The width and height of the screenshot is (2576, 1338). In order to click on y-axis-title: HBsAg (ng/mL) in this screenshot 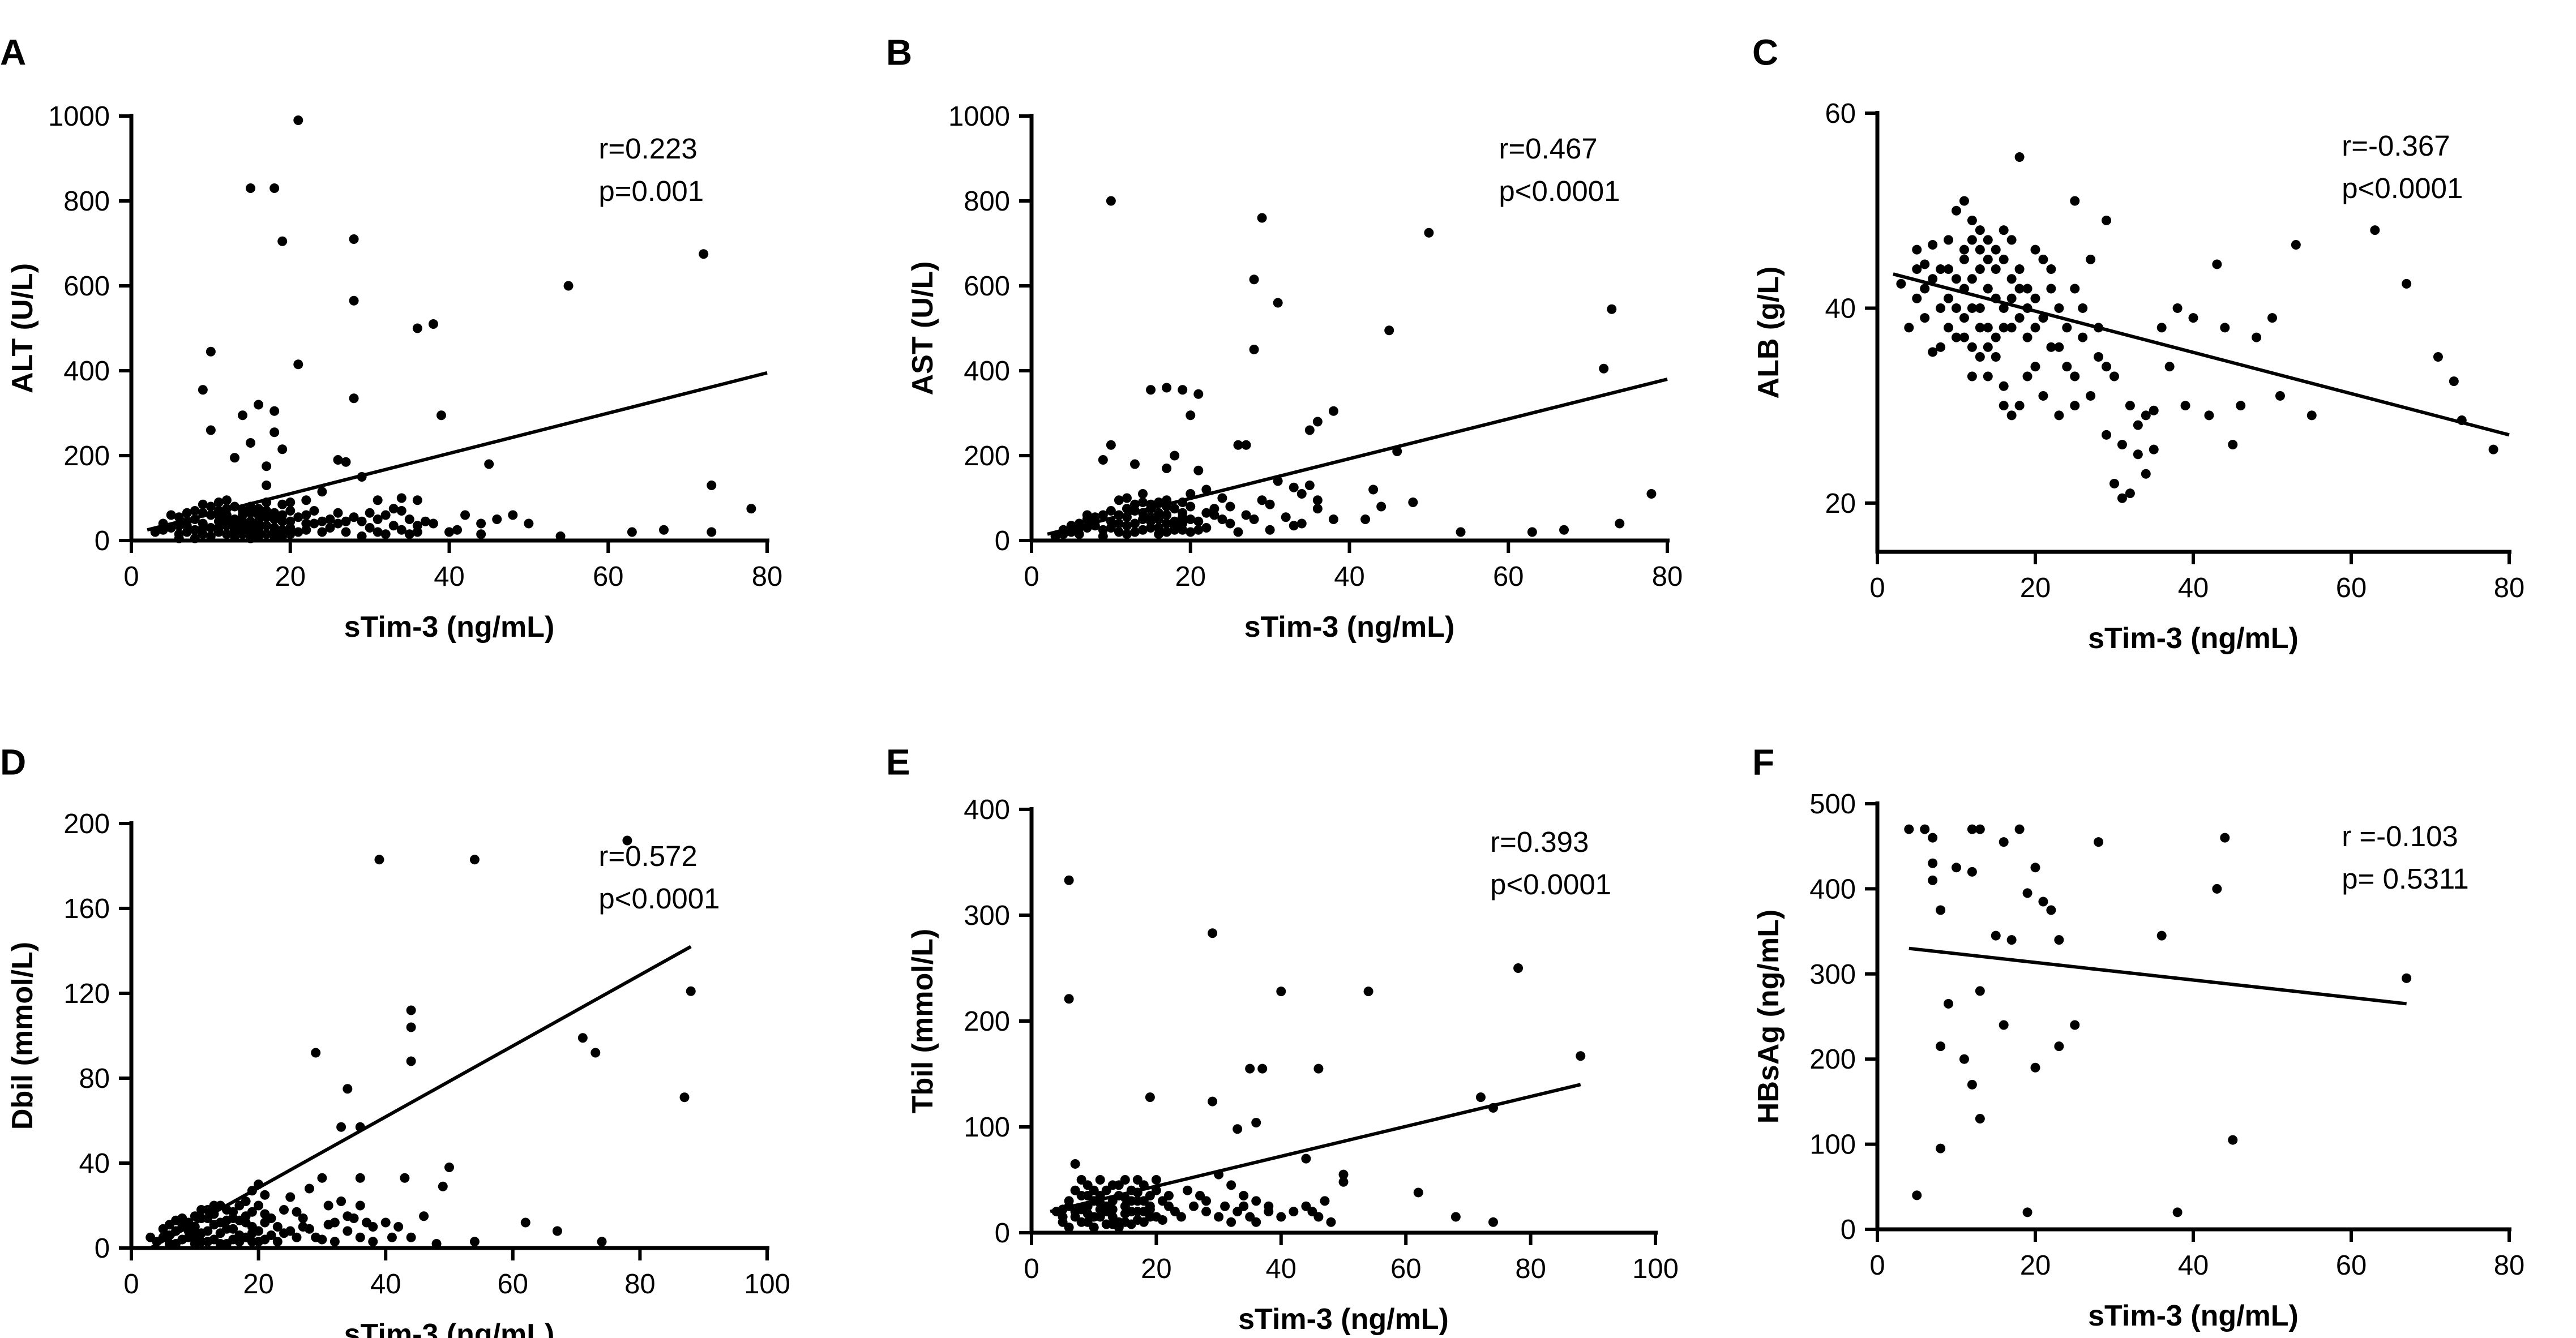, I will do `click(1768, 1016)`.